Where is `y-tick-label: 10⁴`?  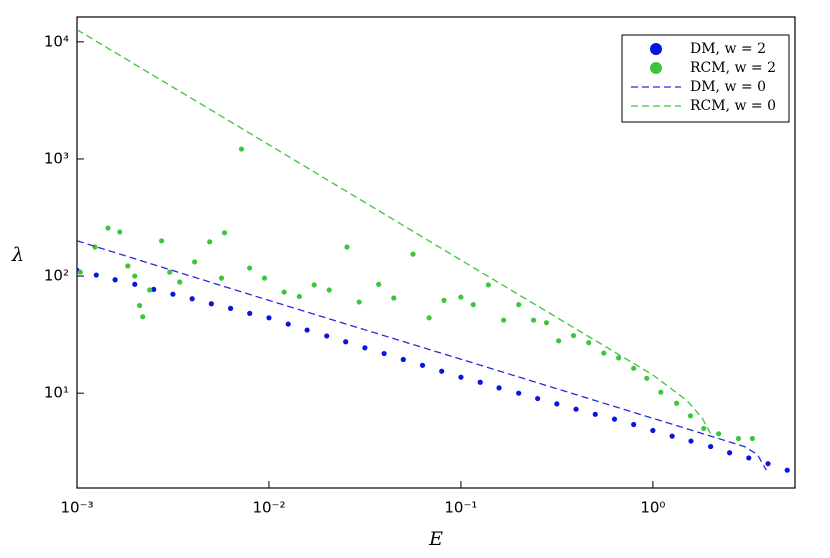 y-tick-label: 10⁴ is located at coordinates (56, 41).